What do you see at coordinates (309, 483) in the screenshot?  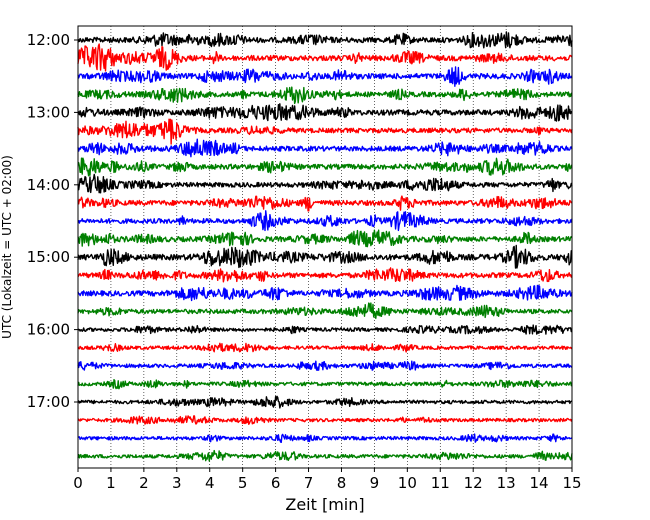 I see `x-tick-label: 7` at bounding box center [309, 483].